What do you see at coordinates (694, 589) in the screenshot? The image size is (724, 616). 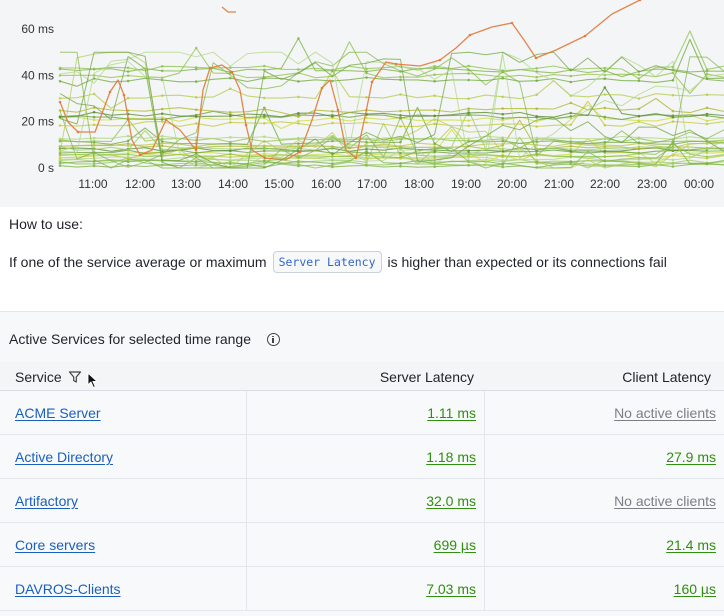 I see `client-latency-value: 160 µs` at bounding box center [694, 589].